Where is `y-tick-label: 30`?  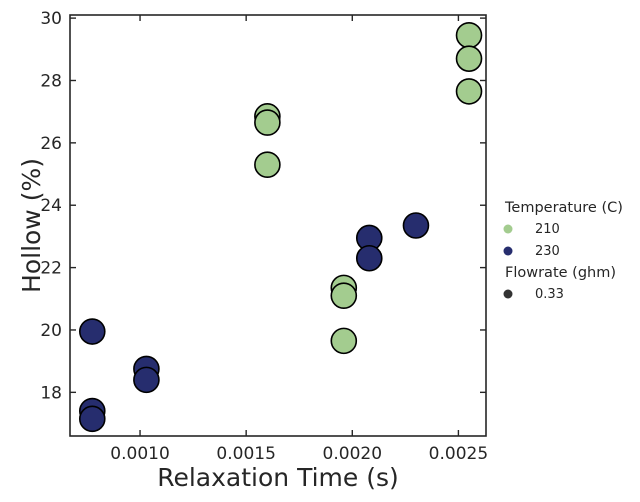 y-tick-label: 30 is located at coordinates (51, 19).